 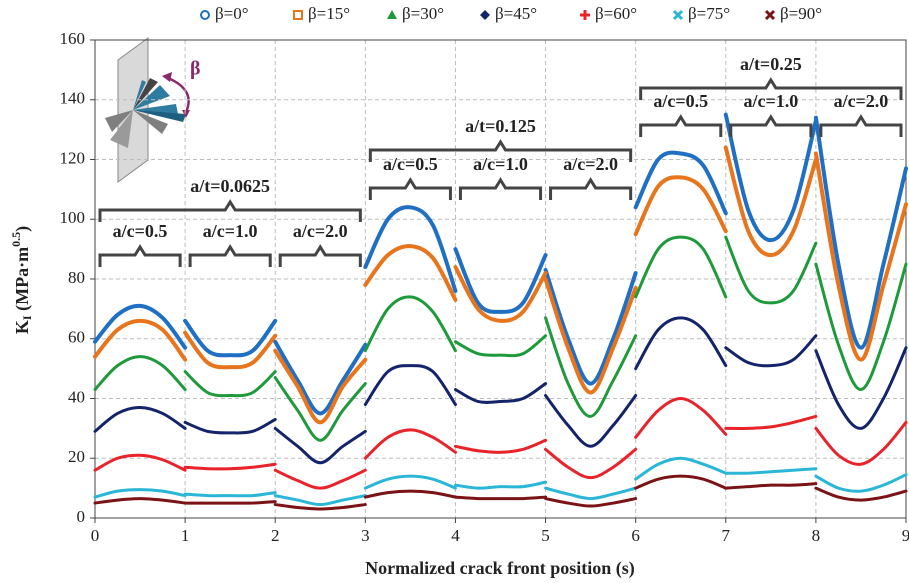 What do you see at coordinates (73, 157) in the screenshot?
I see `y-tick-label: 120` at bounding box center [73, 157].